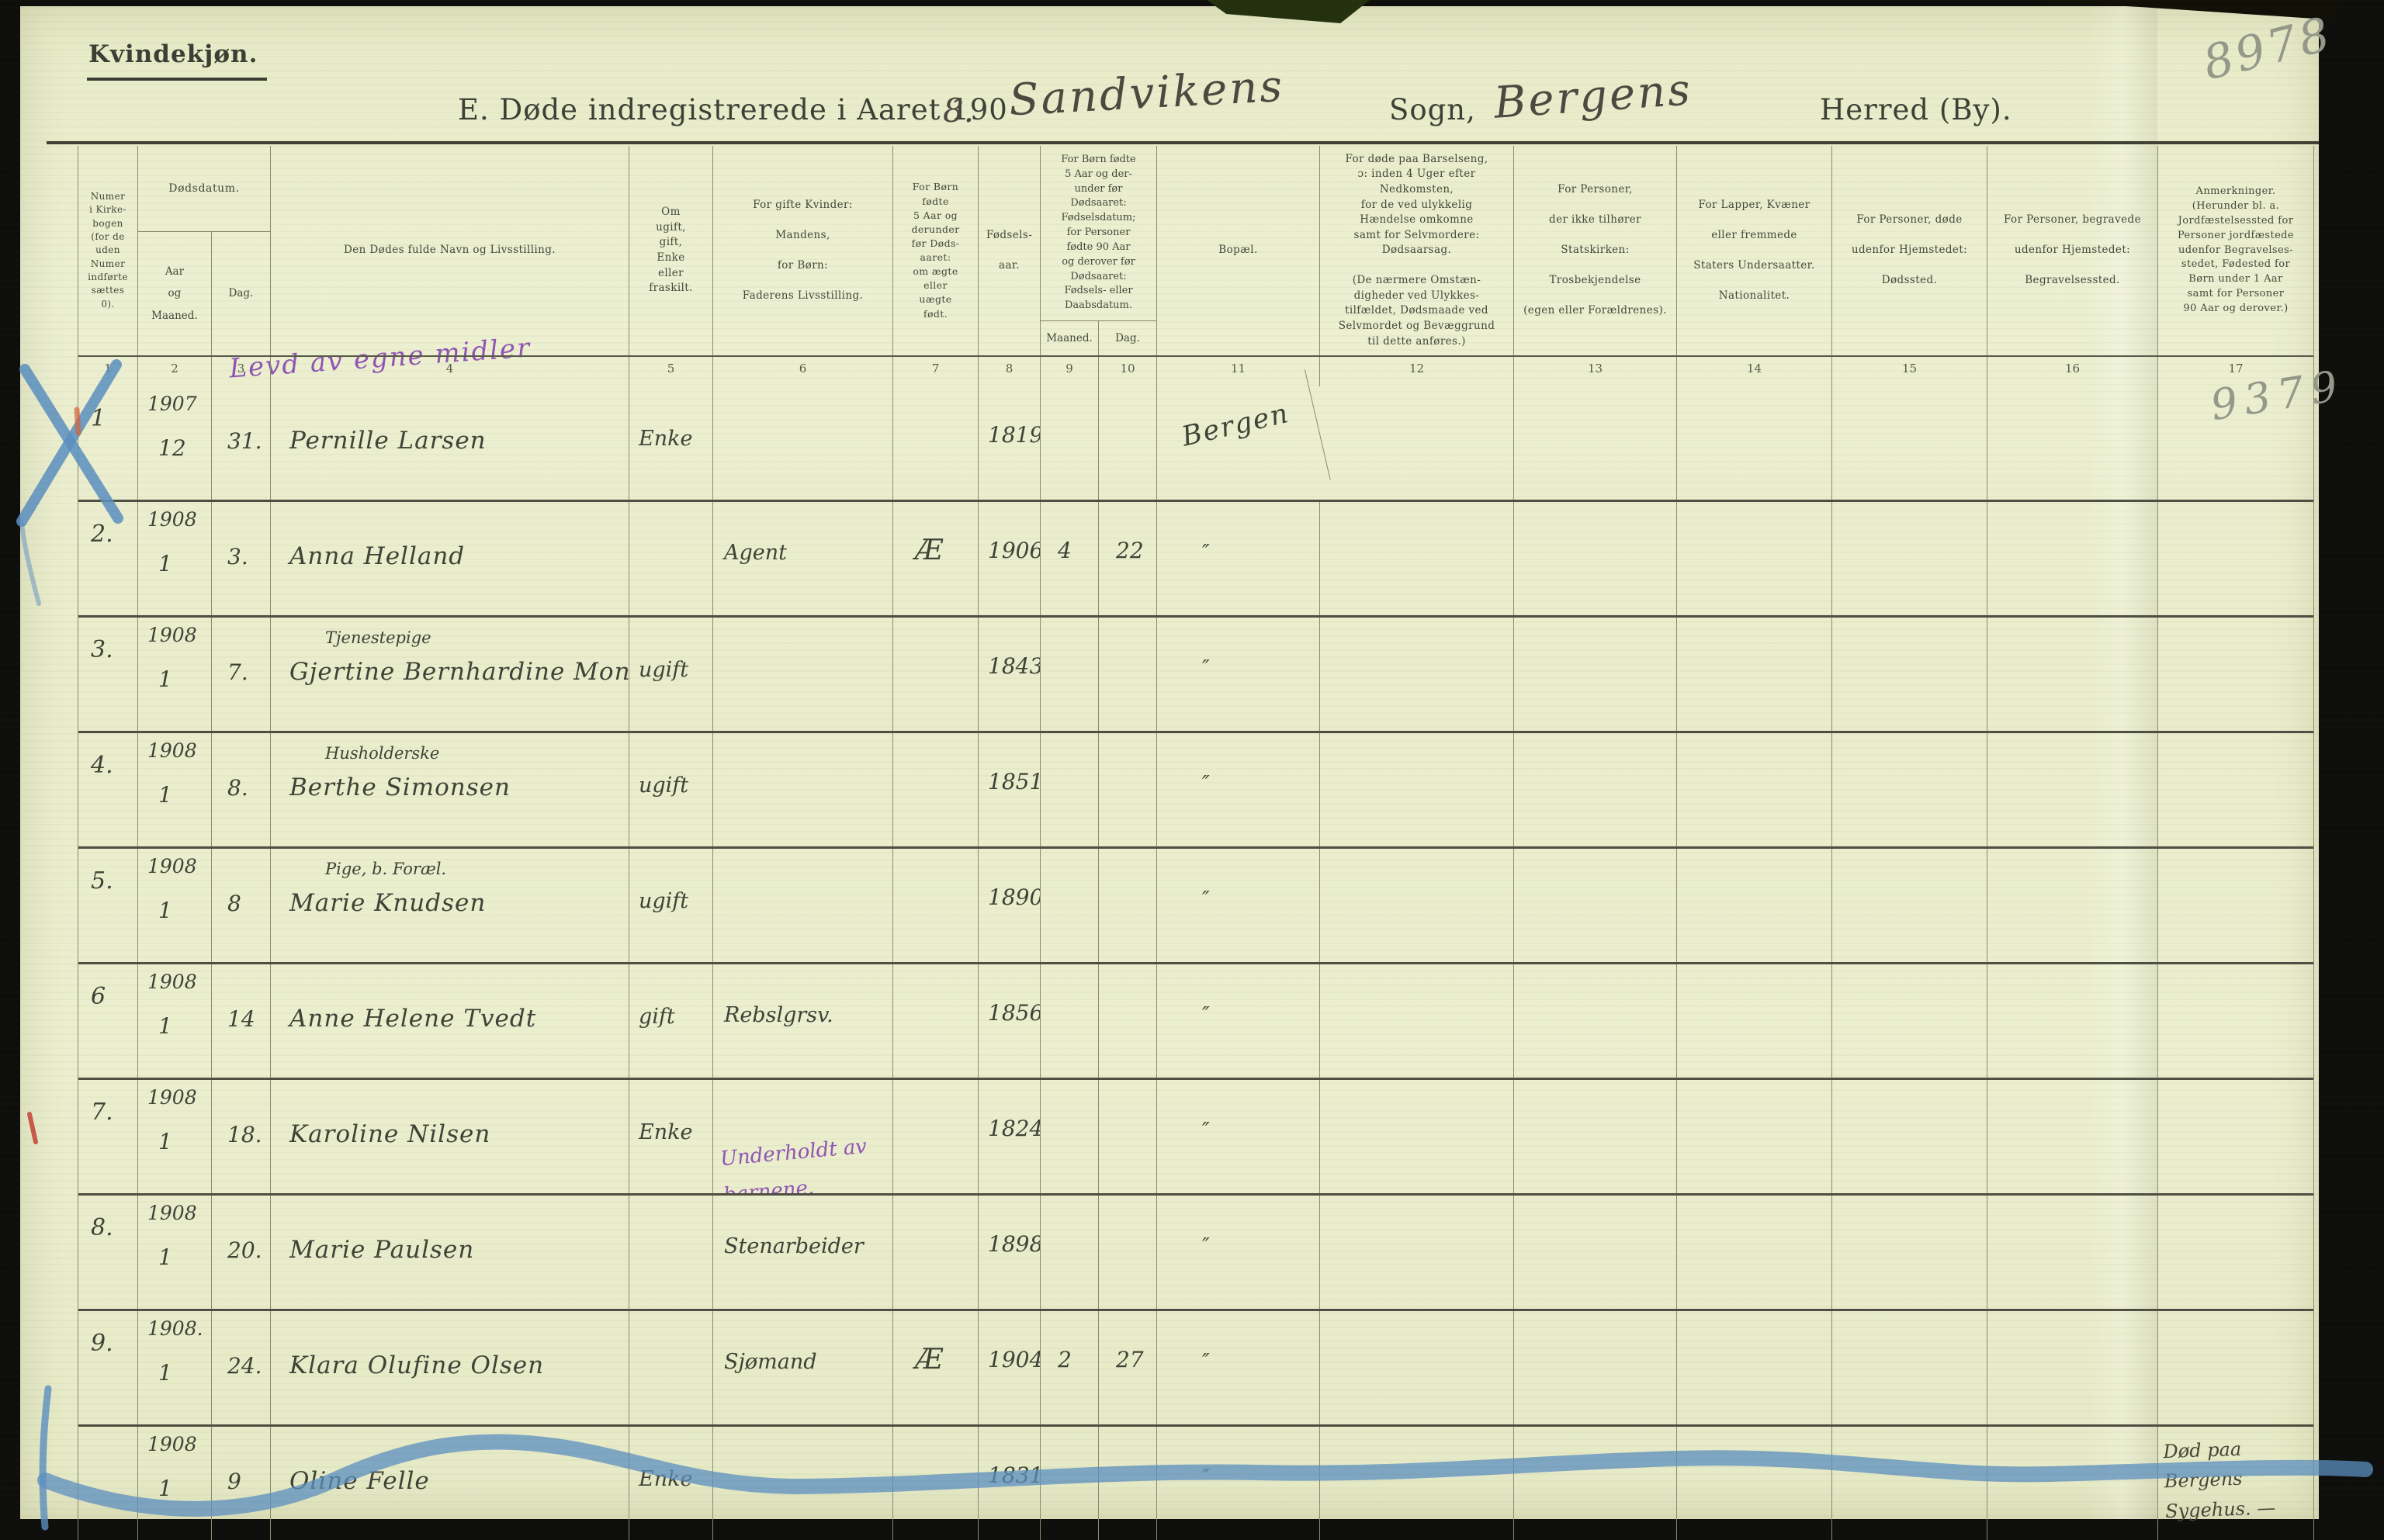  Describe the element at coordinates (241, 789) in the screenshot. I see `death-day: 8.` at that location.